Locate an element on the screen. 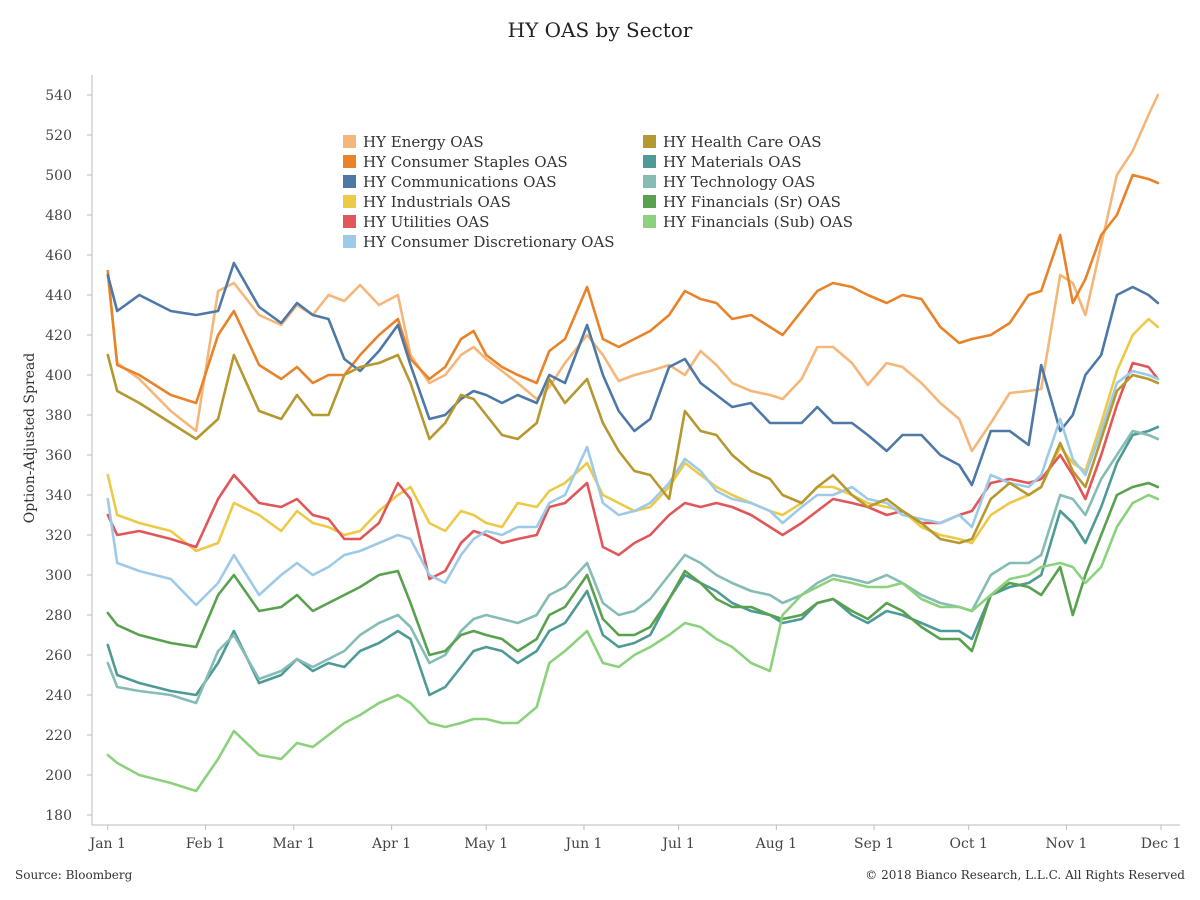 Image resolution: width=1200 pixels, height=900 pixels. legend-label: HY Energy OAS is located at coordinates (423, 142).